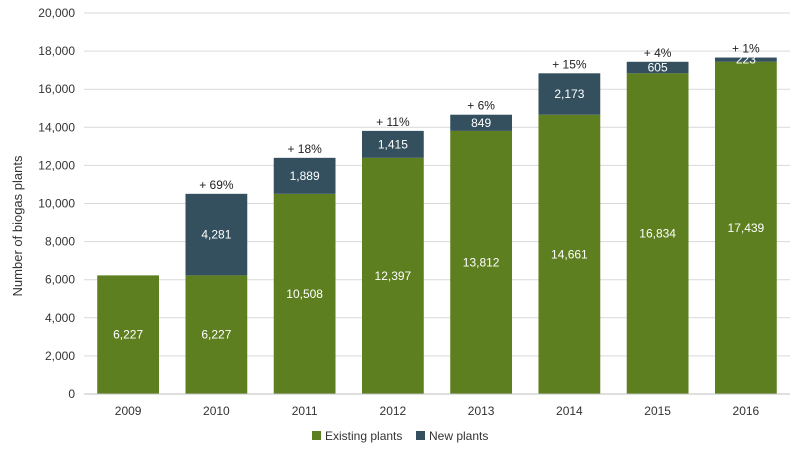 The image size is (800, 450). Describe the element at coordinates (56, 127) in the screenshot. I see `y-tick-label: 14,000` at that location.